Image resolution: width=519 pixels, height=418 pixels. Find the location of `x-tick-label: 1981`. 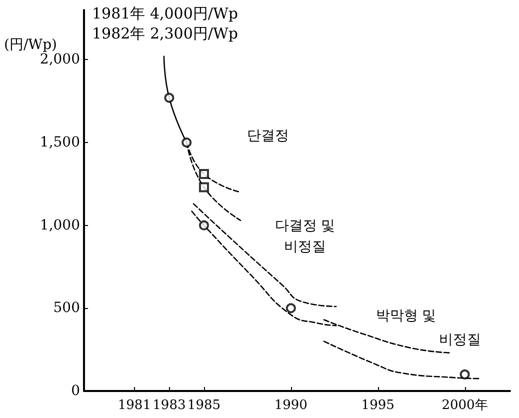

x-tick-label: 1981 is located at coordinates (134, 405).